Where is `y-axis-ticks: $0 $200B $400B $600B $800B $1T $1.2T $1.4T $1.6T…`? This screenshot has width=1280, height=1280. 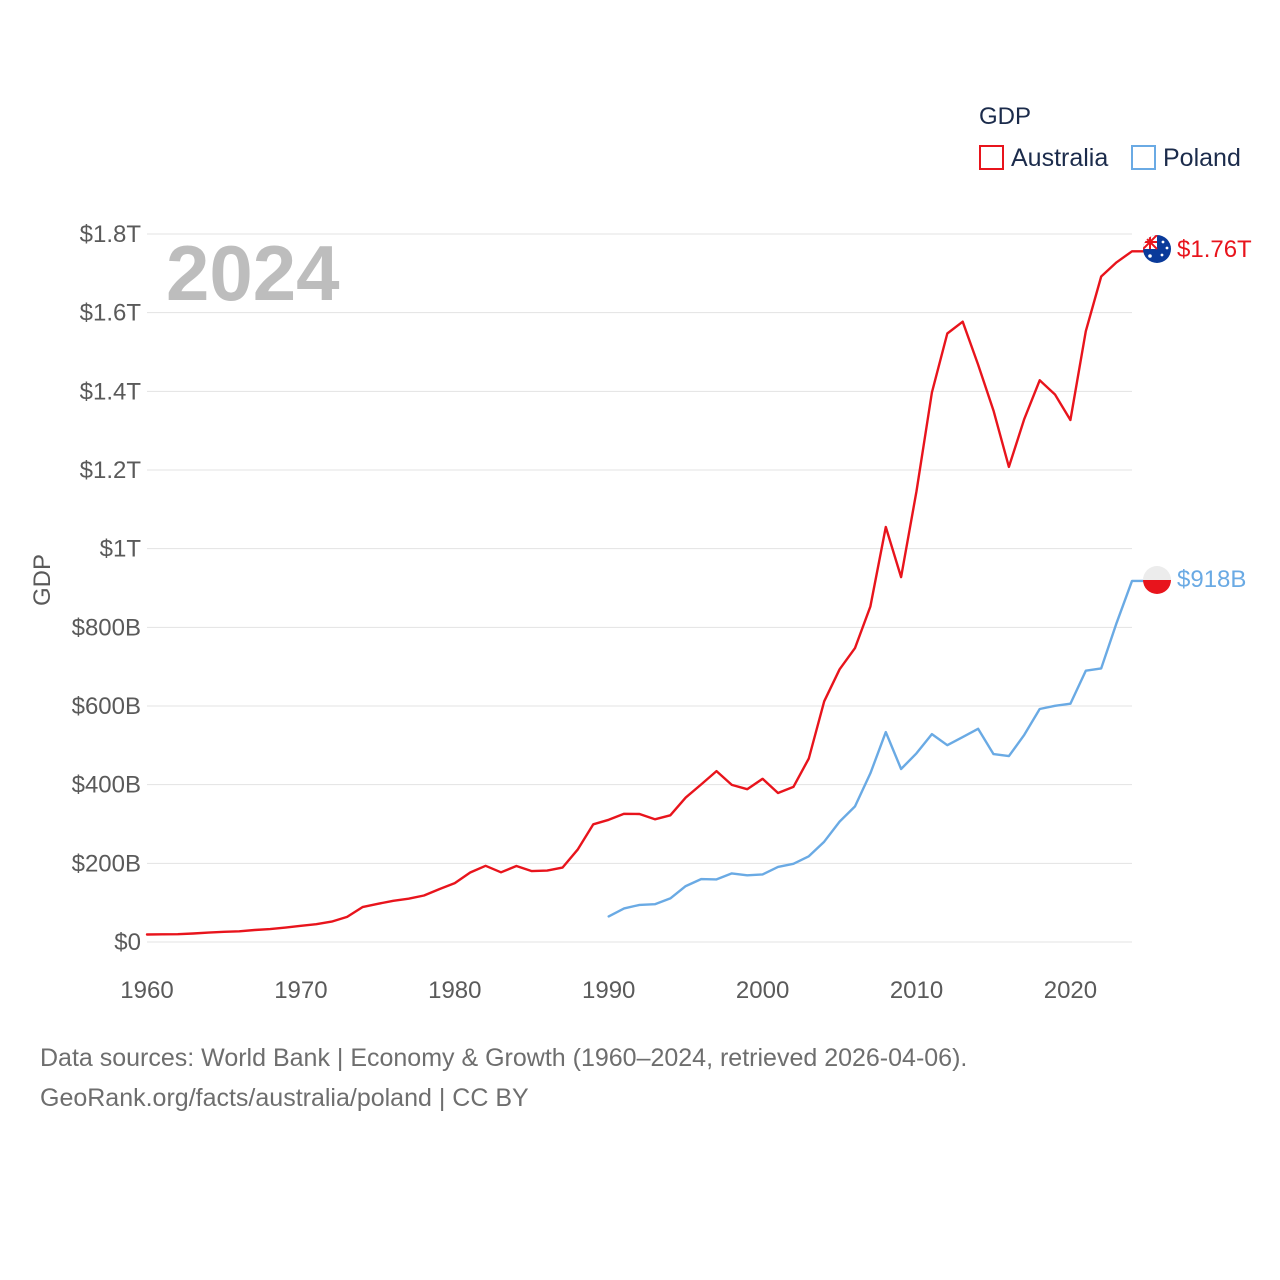 y-axis-ticks: $0 $200B $400B $600B $800B $1T $1.2T $1.4T $1.6T… is located at coordinates (107, 588).